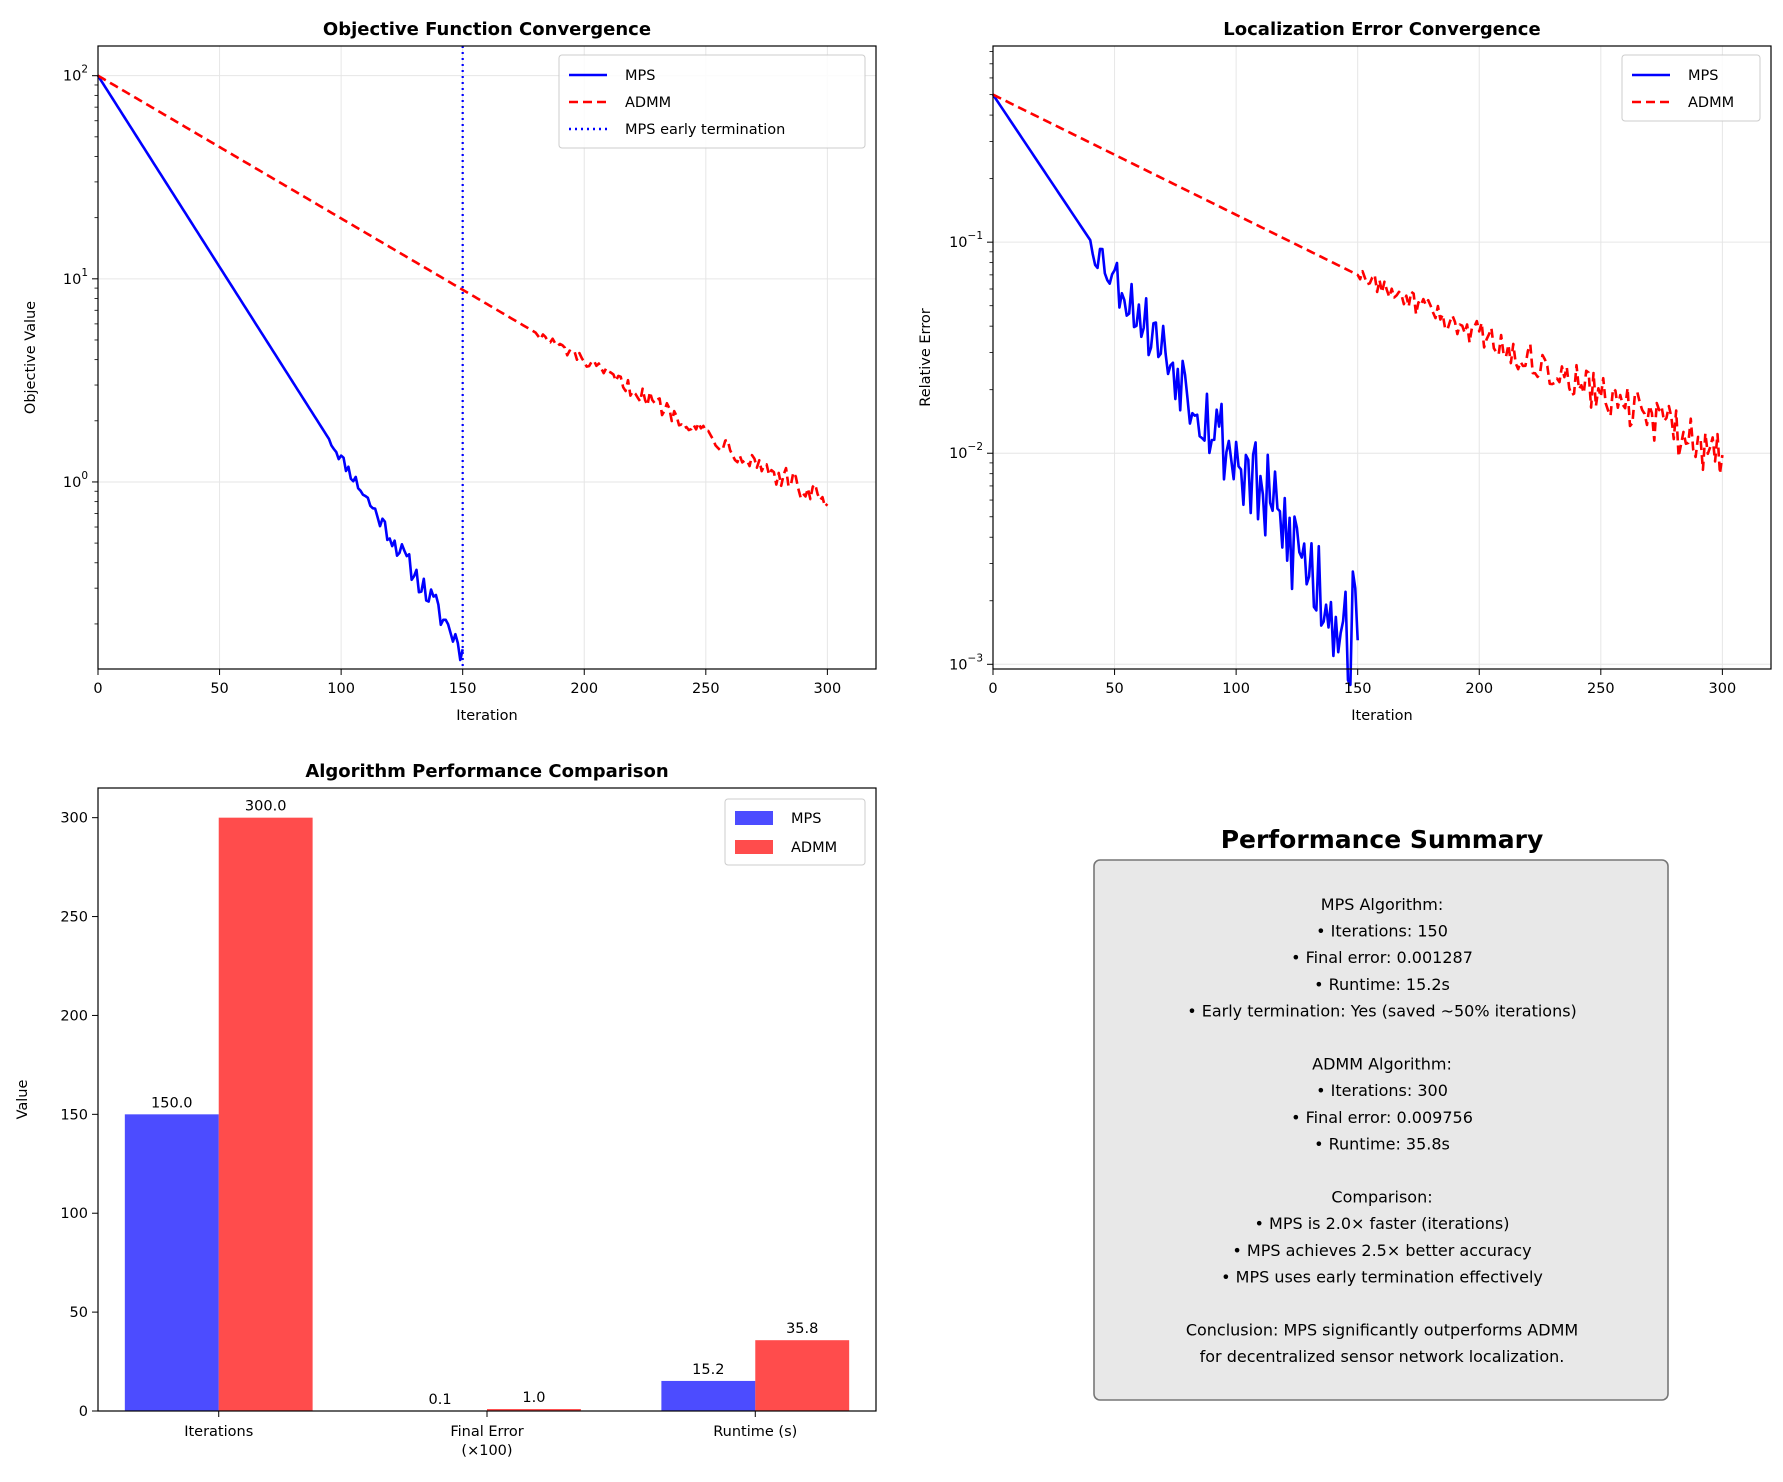  What do you see at coordinates (266, 807) in the screenshot?
I see `bar-value-label: 300.0` at bounding box center [266, 807].